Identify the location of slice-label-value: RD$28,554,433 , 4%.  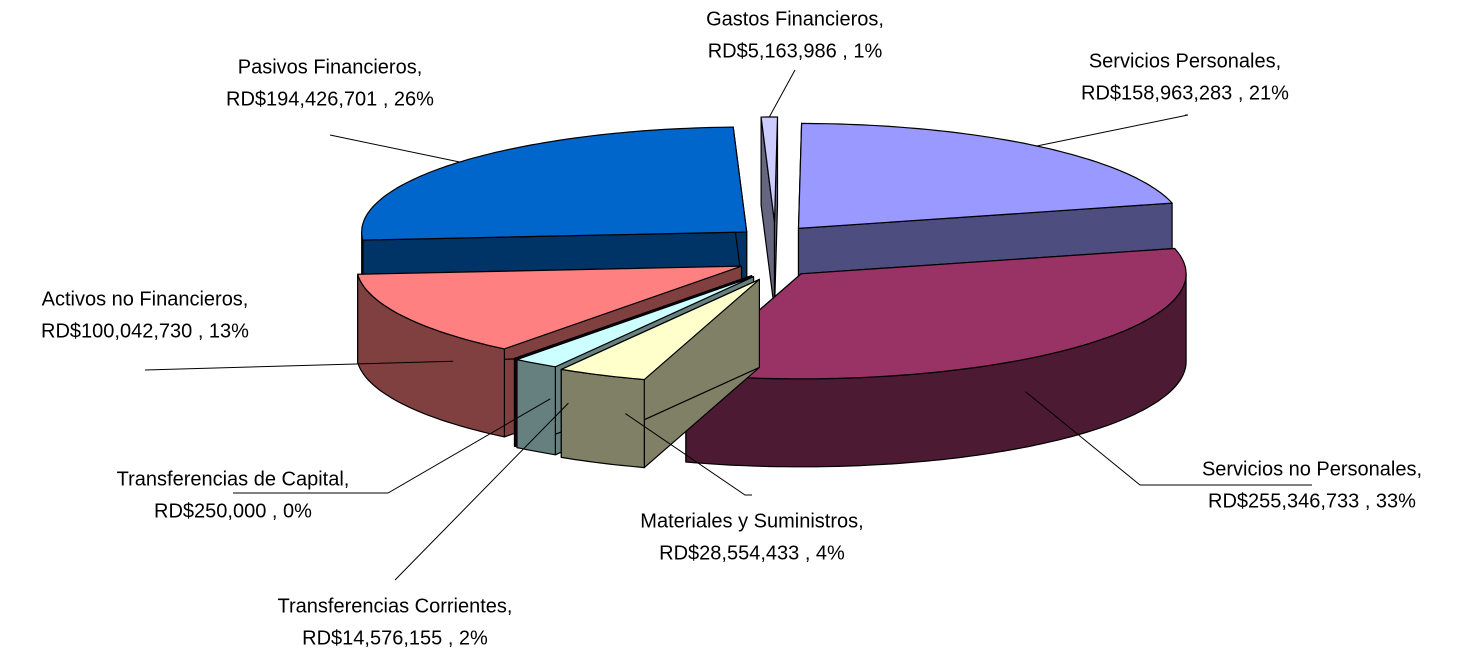
(752, 553).